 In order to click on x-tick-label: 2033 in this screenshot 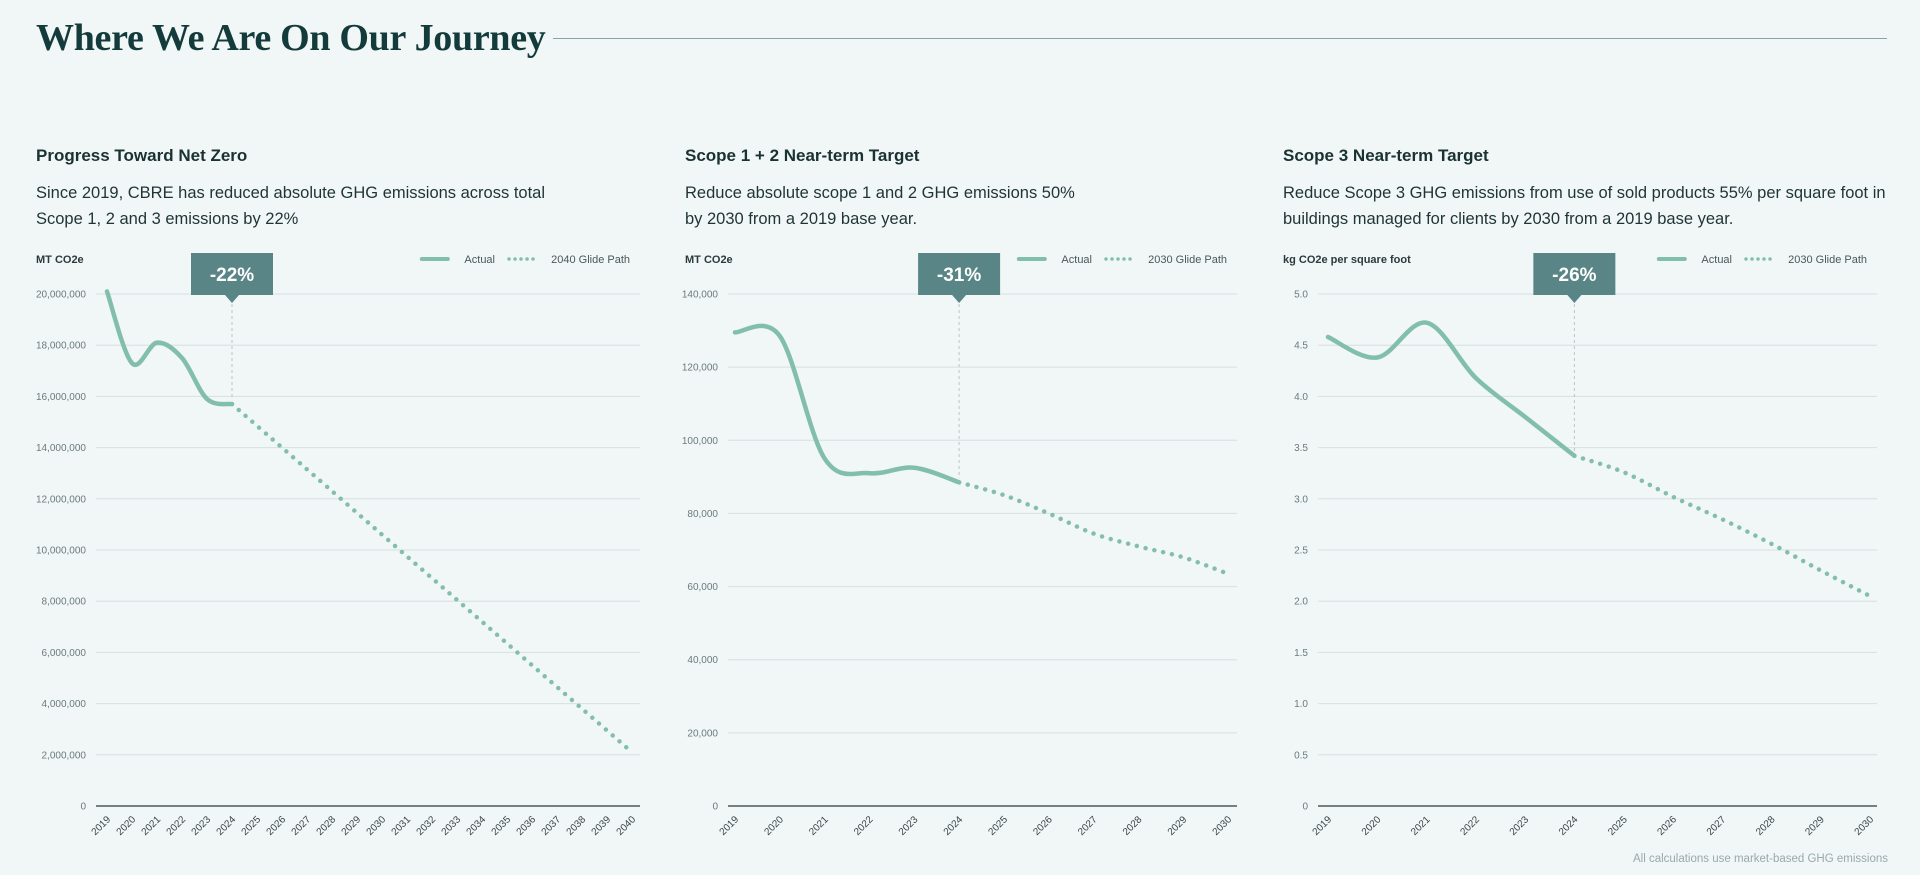, I will do `click(452, 826)`.